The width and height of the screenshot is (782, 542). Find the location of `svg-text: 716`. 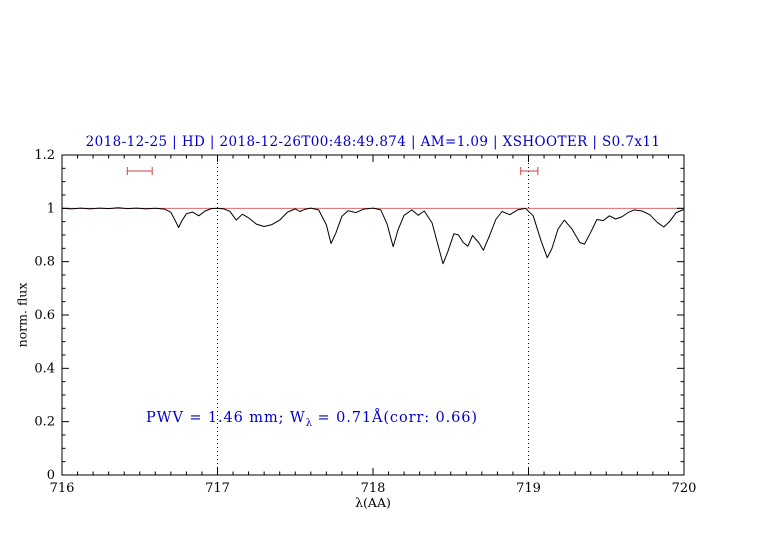

svg-text: 716 is located at coordinates (62, 488).